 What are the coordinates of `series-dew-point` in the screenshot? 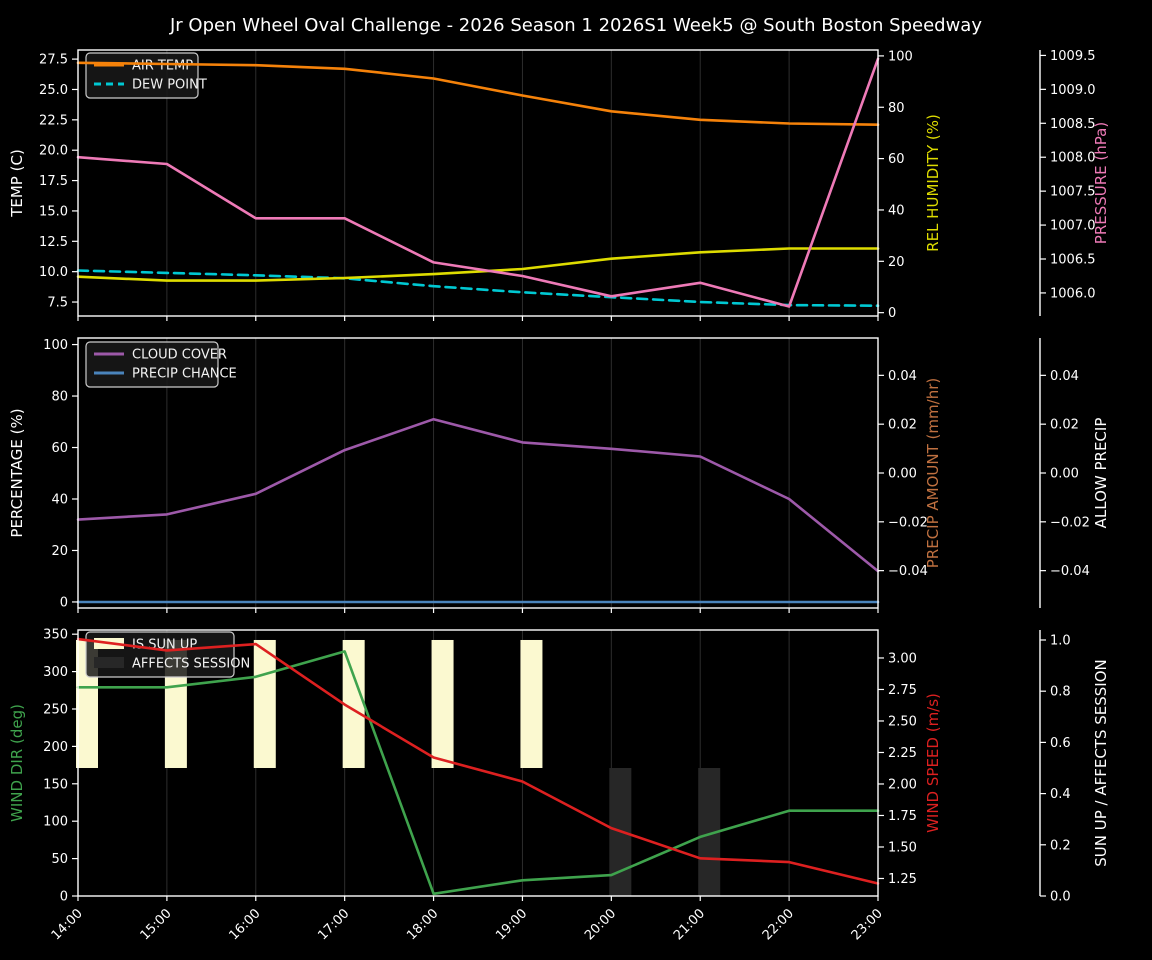 It's located at (478, 288).